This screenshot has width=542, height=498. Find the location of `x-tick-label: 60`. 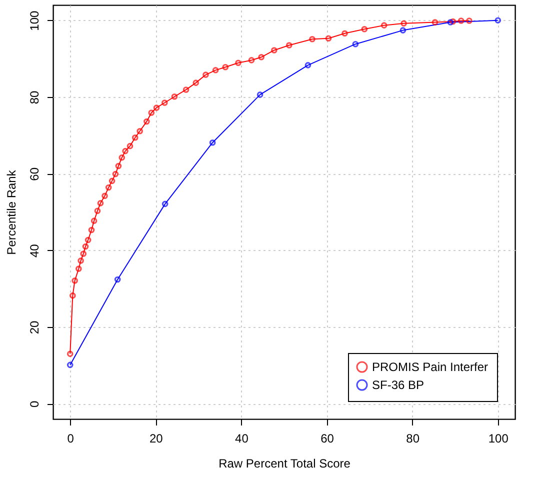

x-tick-label: 60 is located at coordinates (327, 439).